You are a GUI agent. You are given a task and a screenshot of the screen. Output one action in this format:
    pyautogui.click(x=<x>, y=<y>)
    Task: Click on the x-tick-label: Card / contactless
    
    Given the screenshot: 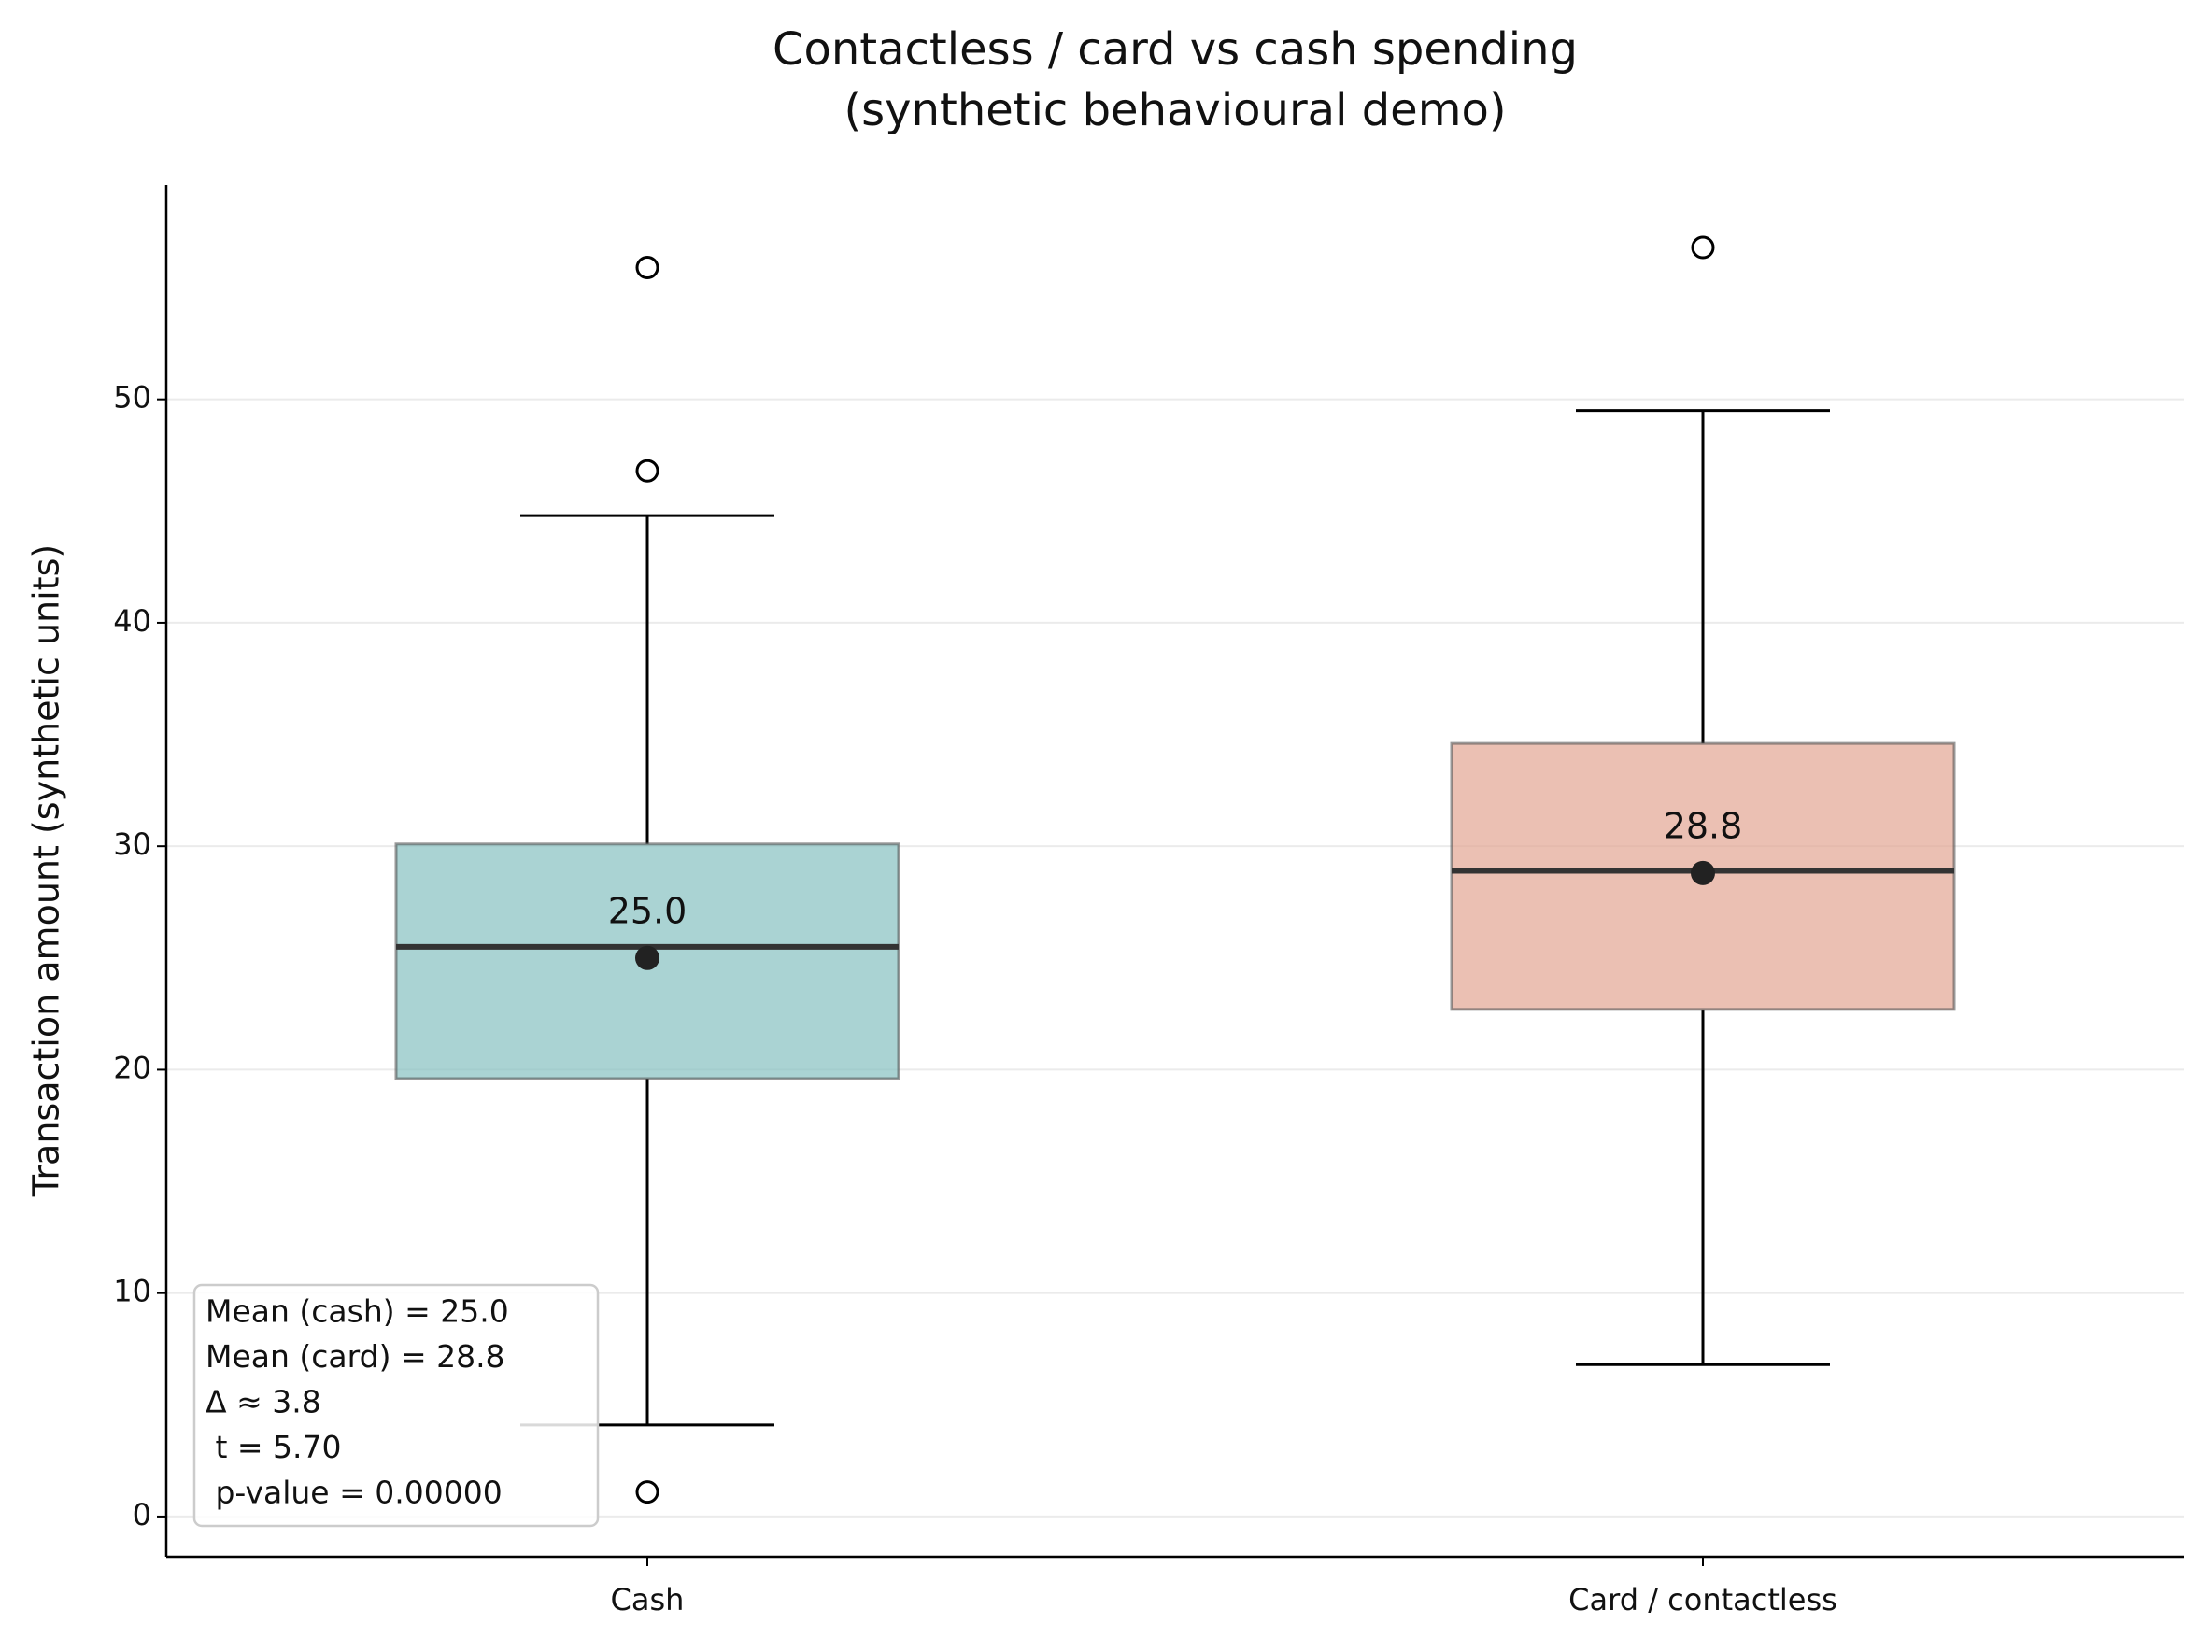 What is the action you would take?
    pyautogui.click(x=1702, y=1599)
    